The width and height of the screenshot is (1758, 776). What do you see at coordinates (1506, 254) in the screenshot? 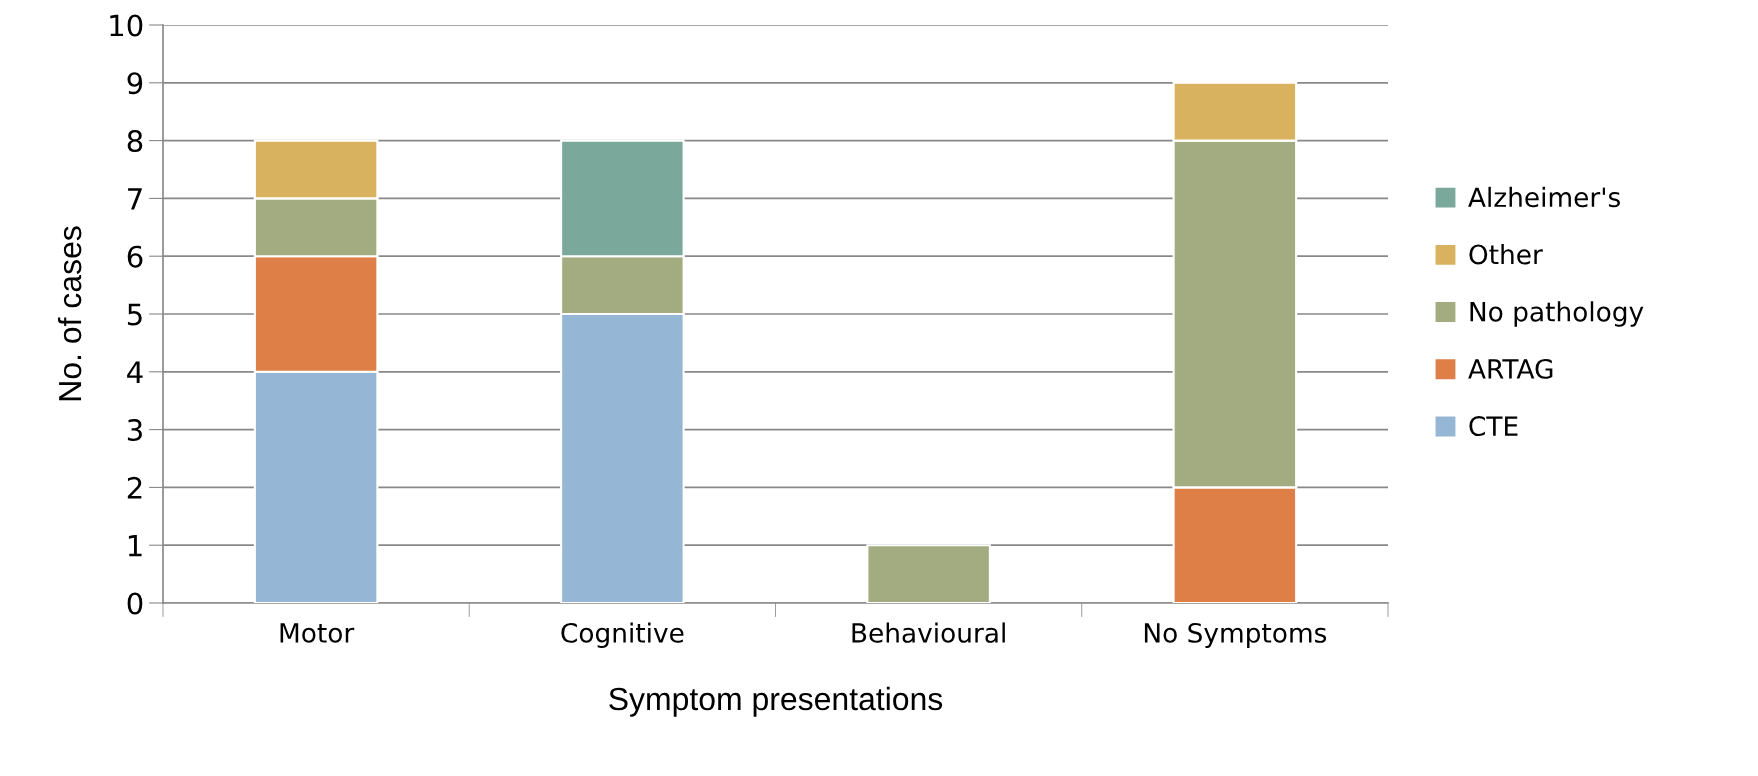
I see `legend-label: Other` at bounding box center [1506, 254].